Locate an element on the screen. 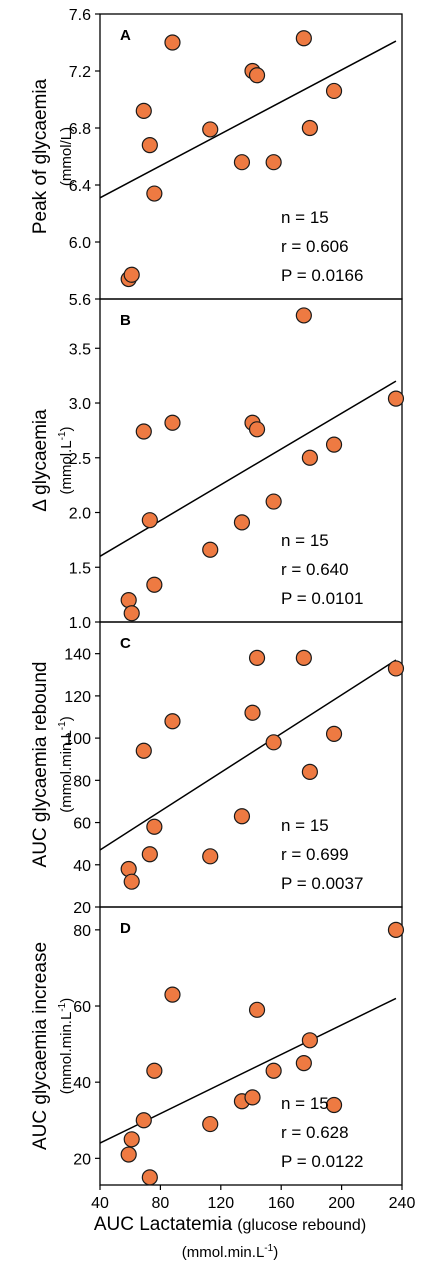 Image resolution: width=424 pixels, height=1272 pixels. y-axis-units-main: (mmol/L) is located at coordinates (66, 156).